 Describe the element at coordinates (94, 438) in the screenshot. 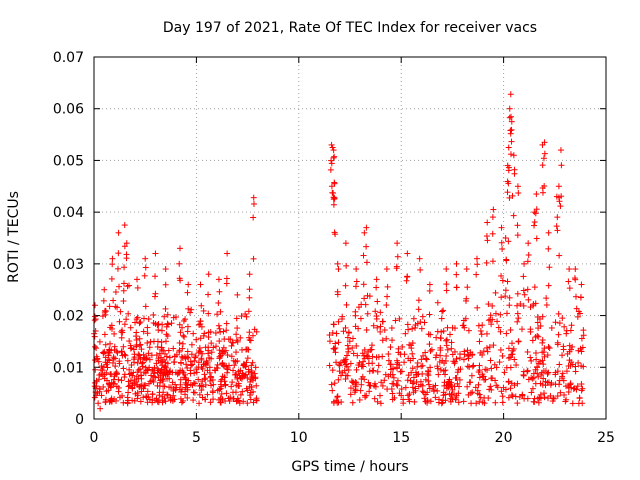

I see `x-tick-label: 0` at that location.